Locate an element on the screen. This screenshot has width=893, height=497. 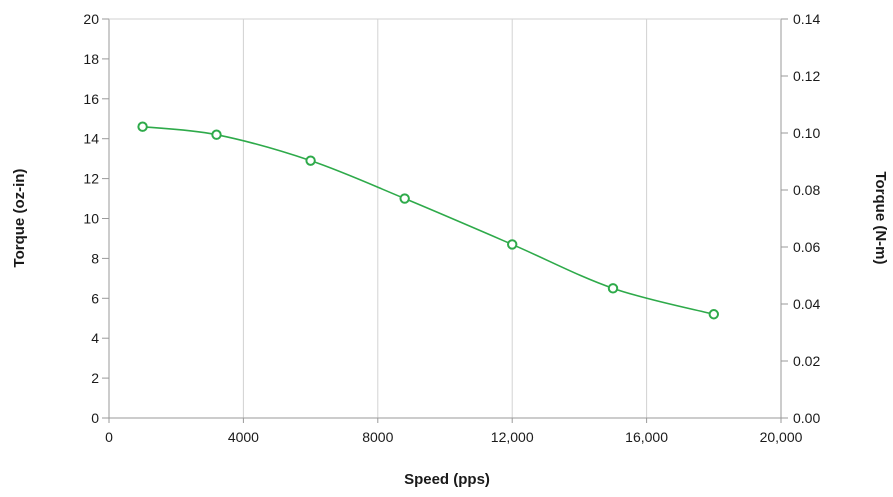
x-axis-title: Speed (pps) is located at coordinates (447, 479).